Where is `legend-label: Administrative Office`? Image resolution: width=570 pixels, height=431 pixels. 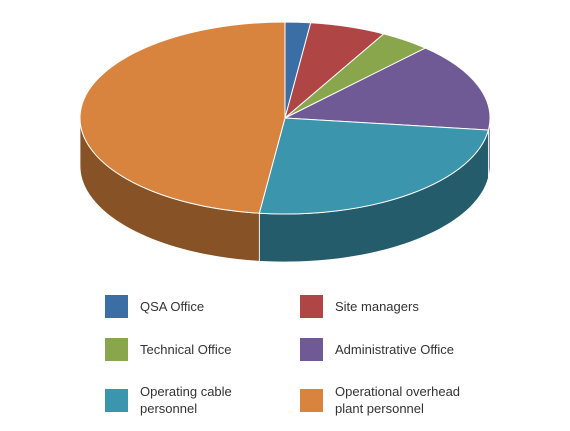
legend-label: Administrative Office is located at coordinates (394, 349).